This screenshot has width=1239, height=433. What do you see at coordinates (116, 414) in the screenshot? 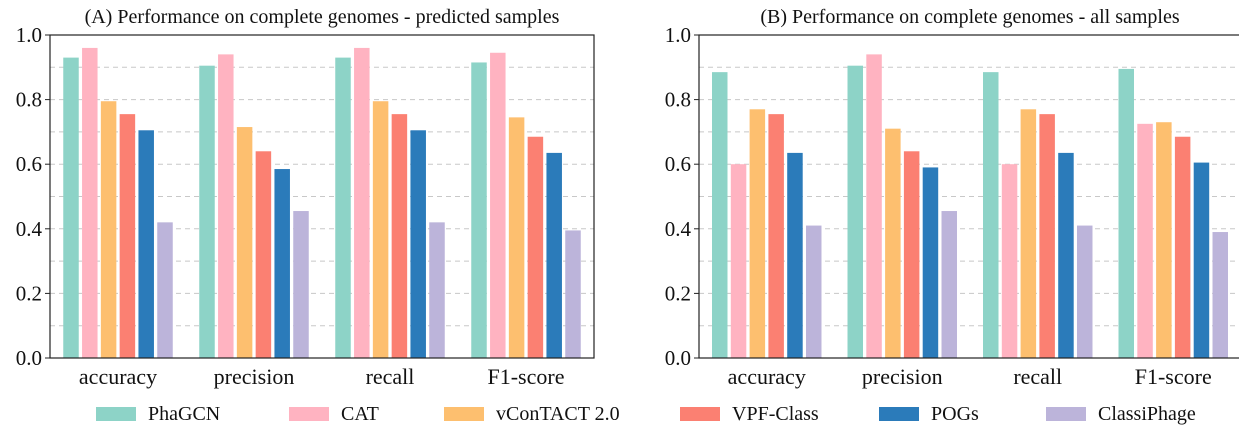
I see `legend-swatch-phagcn` at bounding box center [116, 414].